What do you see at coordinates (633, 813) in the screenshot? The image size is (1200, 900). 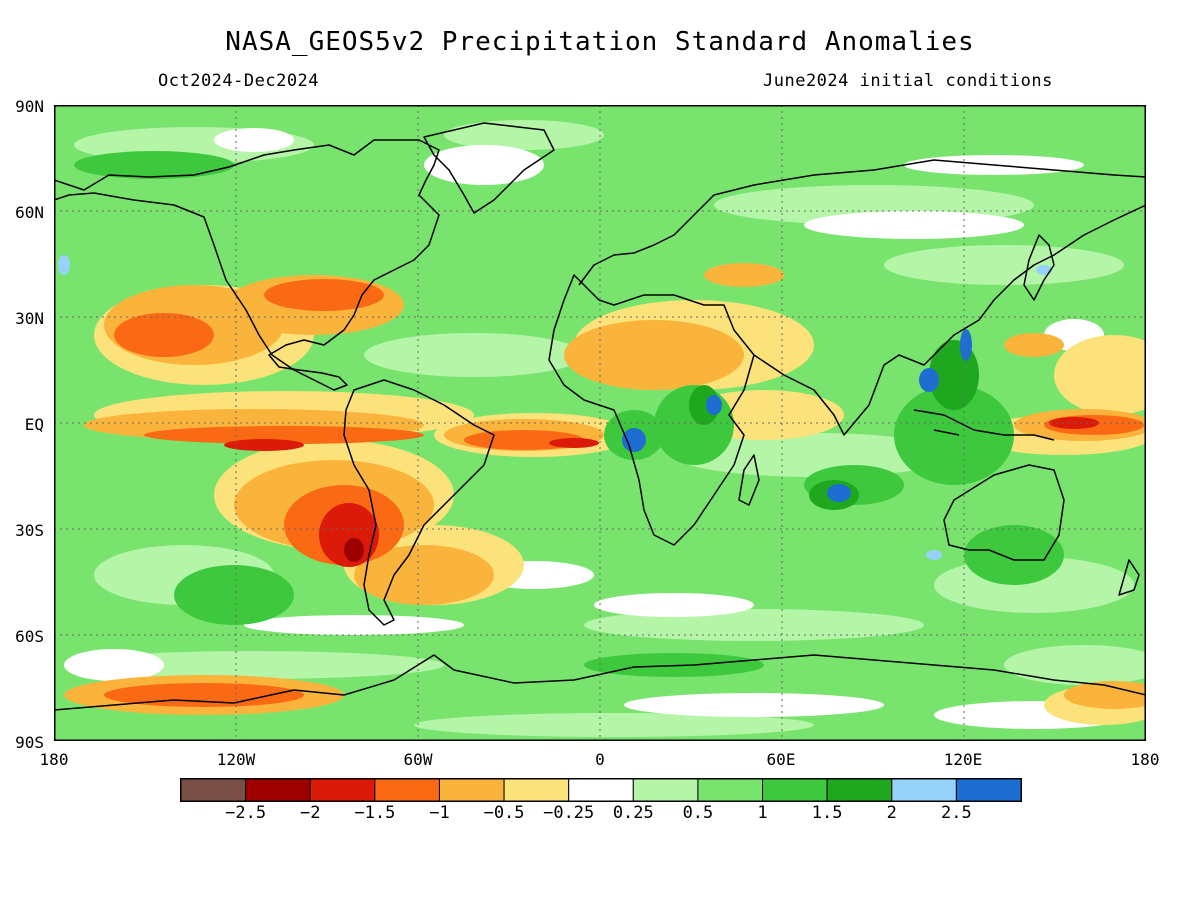 I see `colorbar-label-6: 0.25` at bounding box center [633, 813].